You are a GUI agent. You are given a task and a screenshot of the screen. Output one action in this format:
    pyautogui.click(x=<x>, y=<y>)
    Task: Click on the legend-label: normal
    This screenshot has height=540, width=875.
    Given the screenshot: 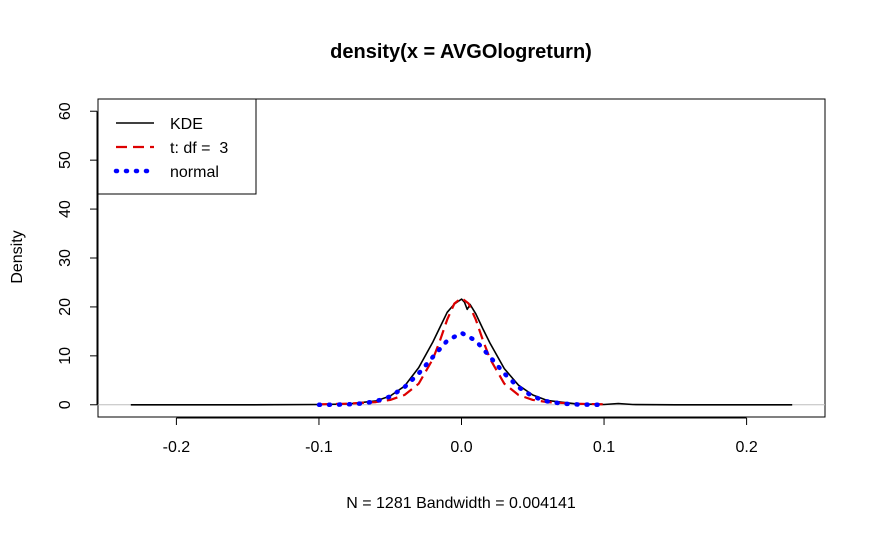 What is the action you would take?
    pyautogui.click(x=194, y=172)
    